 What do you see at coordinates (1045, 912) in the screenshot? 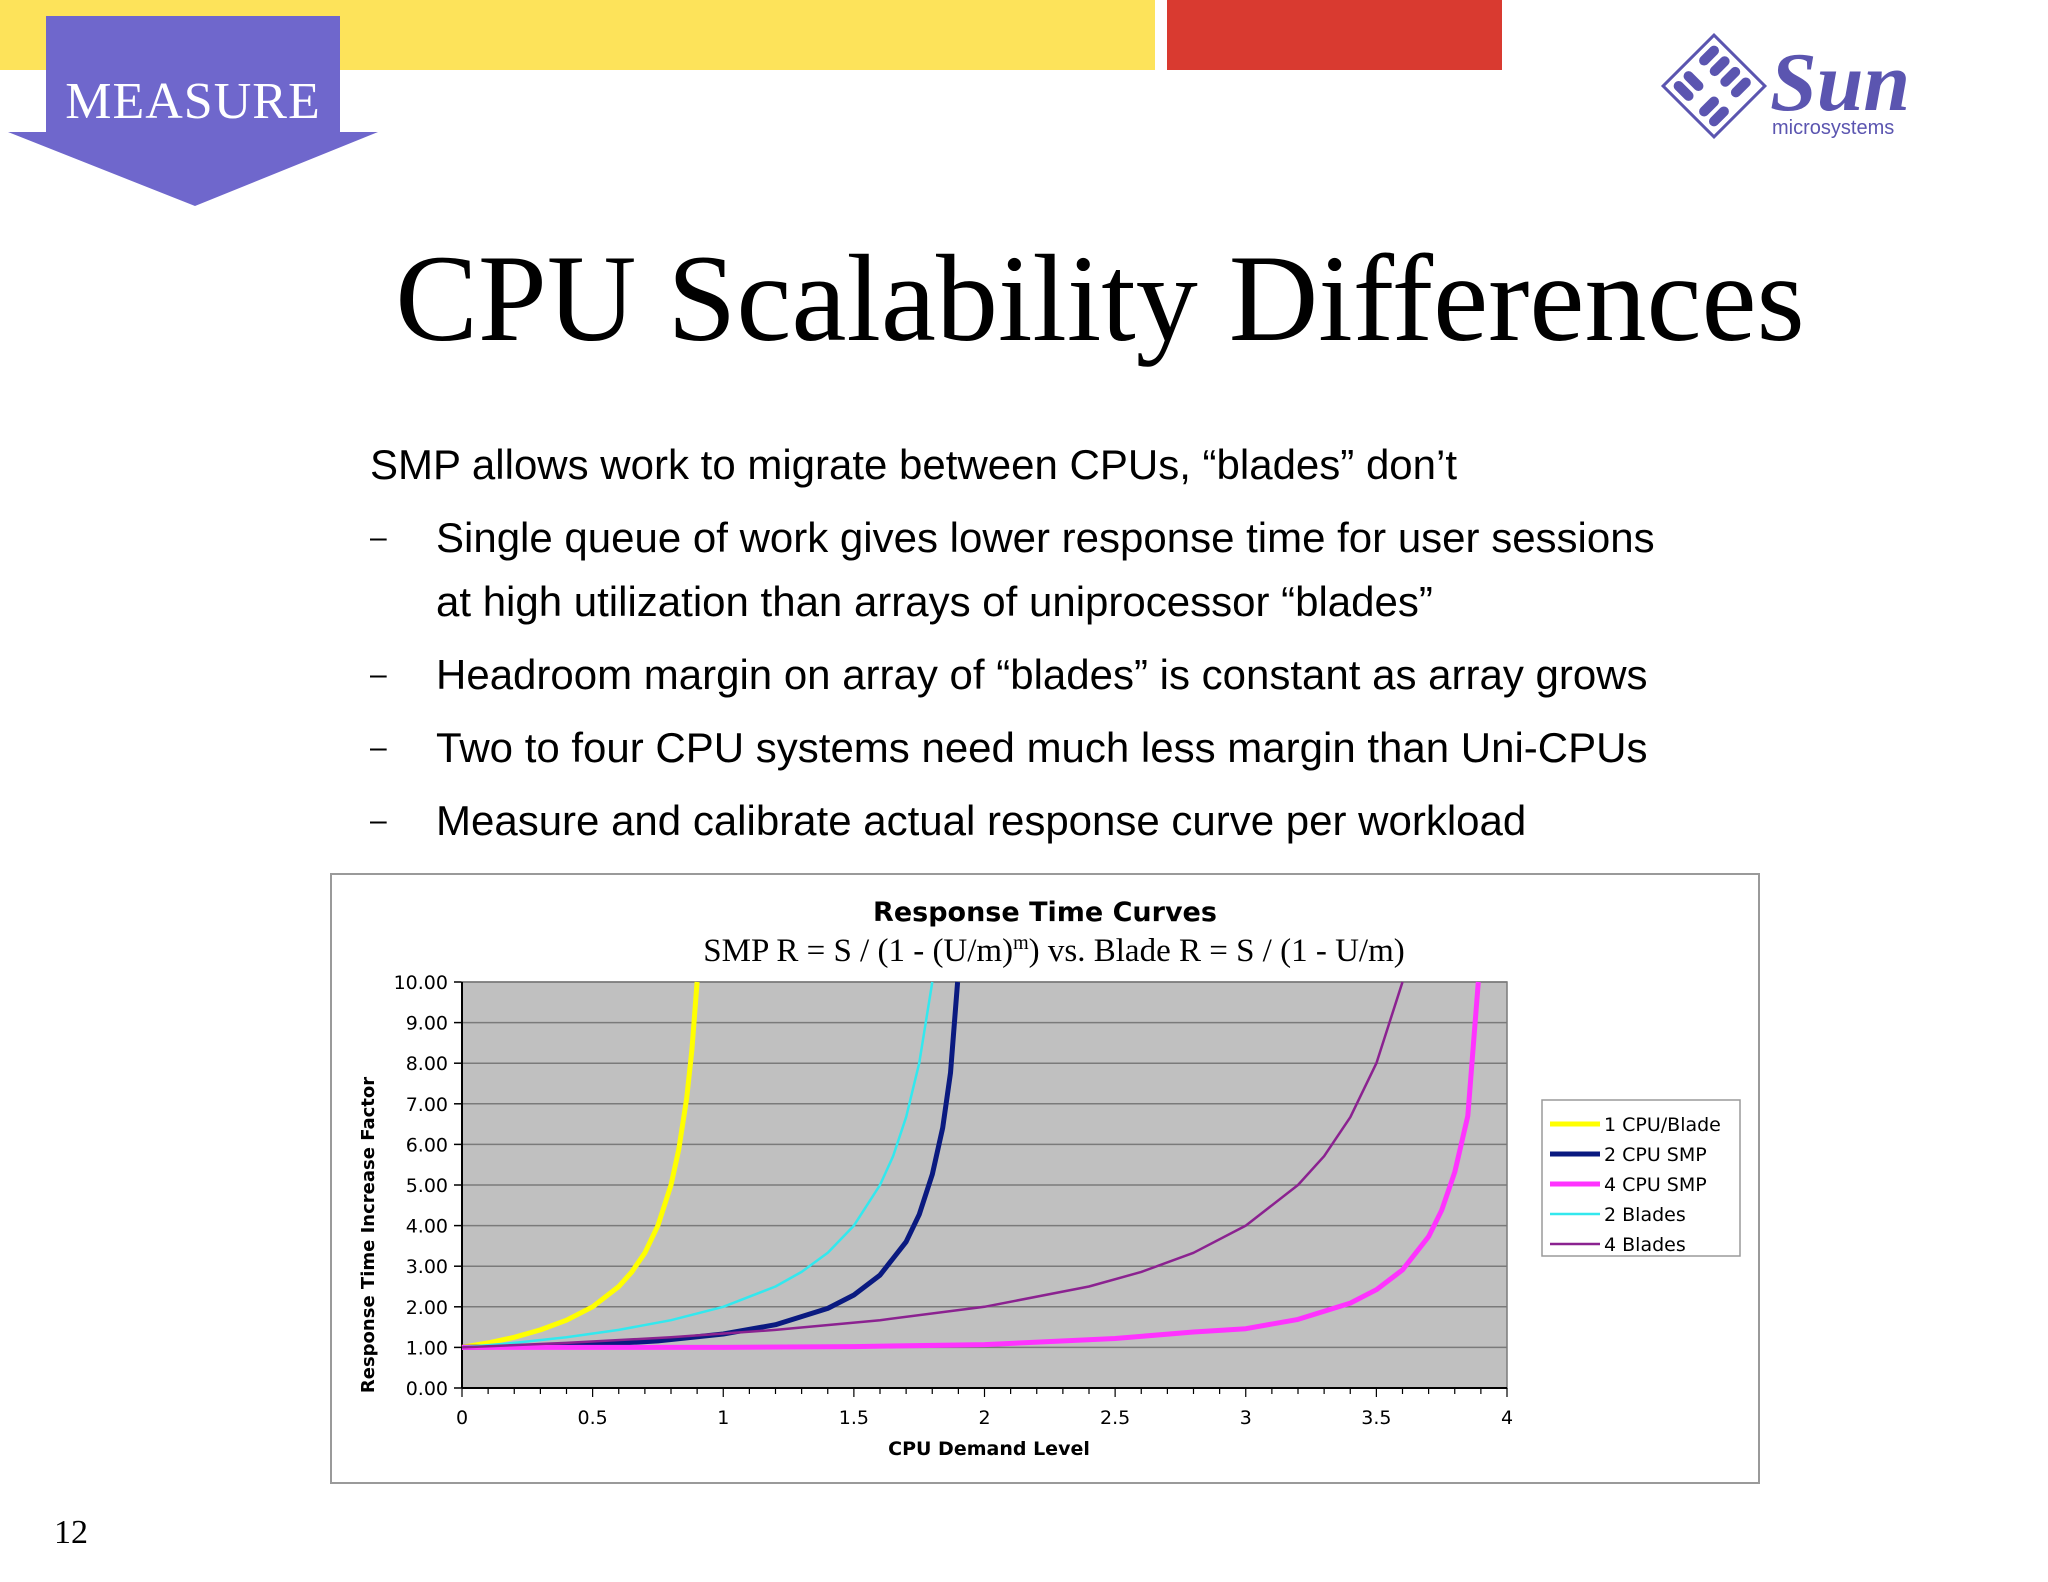
I see `chart-title: Response Time Curves` at bounding box center [1045, 912].